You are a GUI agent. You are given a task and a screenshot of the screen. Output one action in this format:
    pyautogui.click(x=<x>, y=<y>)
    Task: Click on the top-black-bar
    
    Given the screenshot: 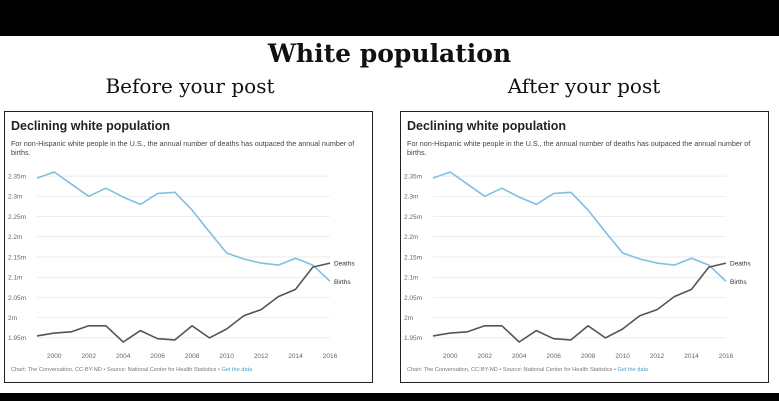 What is the action you would take?
    pyautogui.click(x=389, y=18)
    